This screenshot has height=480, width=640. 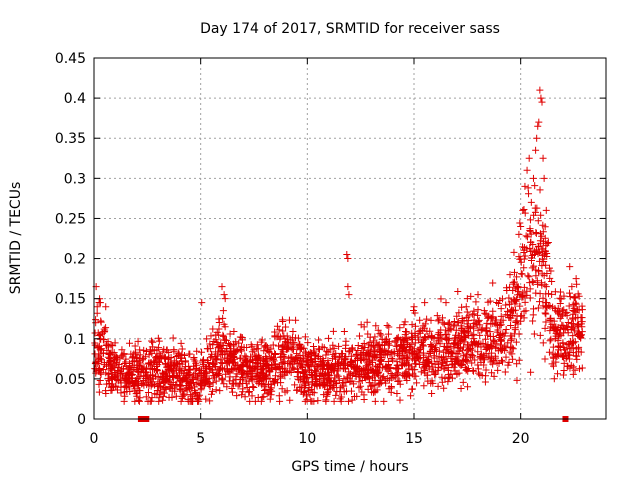 I want to click on y-tick-label: 0.45, so click(x=70, y=59).